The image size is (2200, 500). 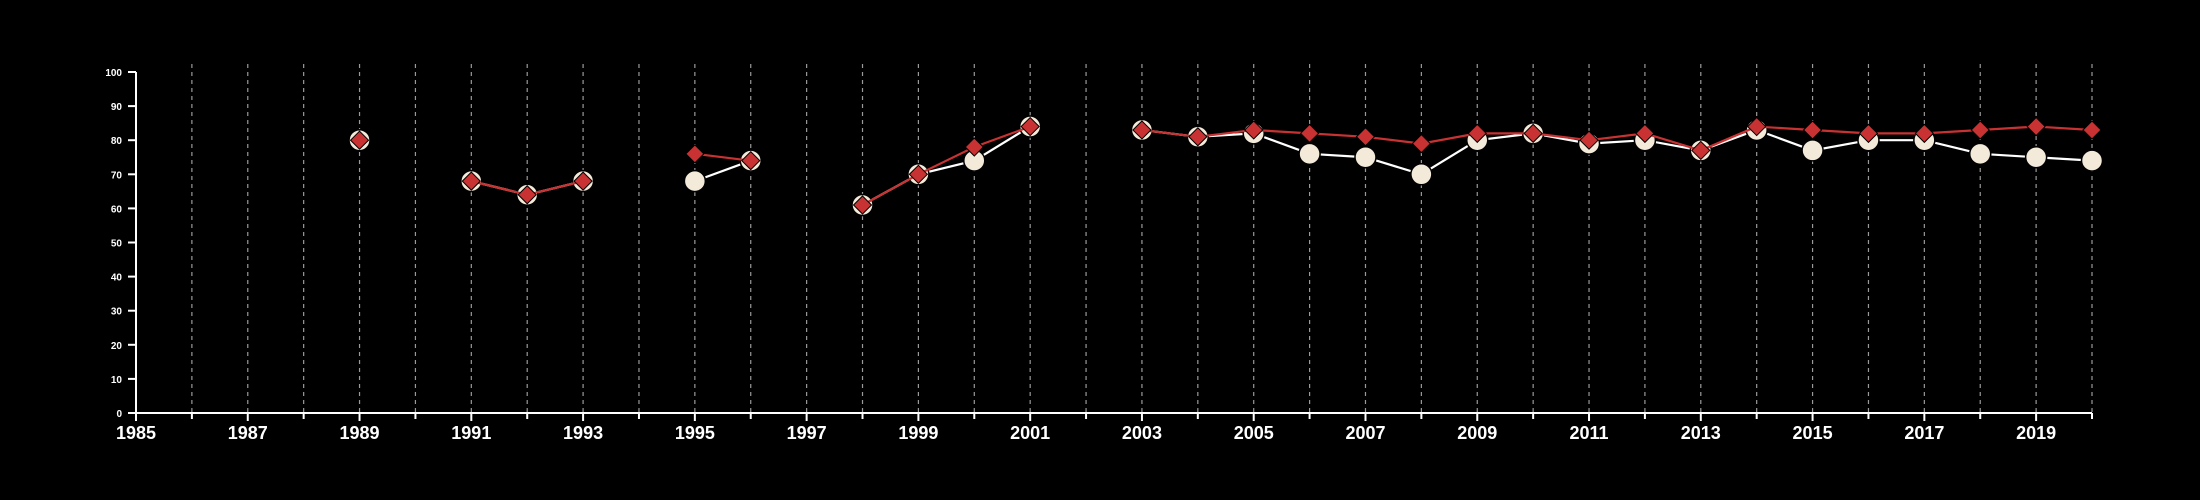 What do you see at coordinates (1812, 150) in the screenshot?
I see `circle-point-2015` at bounding box center [1812, 150].